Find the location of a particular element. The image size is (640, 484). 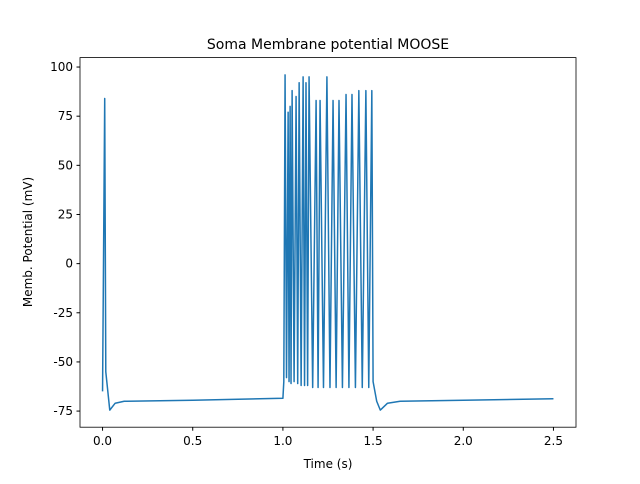

x-axis-label: Time (s) is located at coordinates (328, 464).